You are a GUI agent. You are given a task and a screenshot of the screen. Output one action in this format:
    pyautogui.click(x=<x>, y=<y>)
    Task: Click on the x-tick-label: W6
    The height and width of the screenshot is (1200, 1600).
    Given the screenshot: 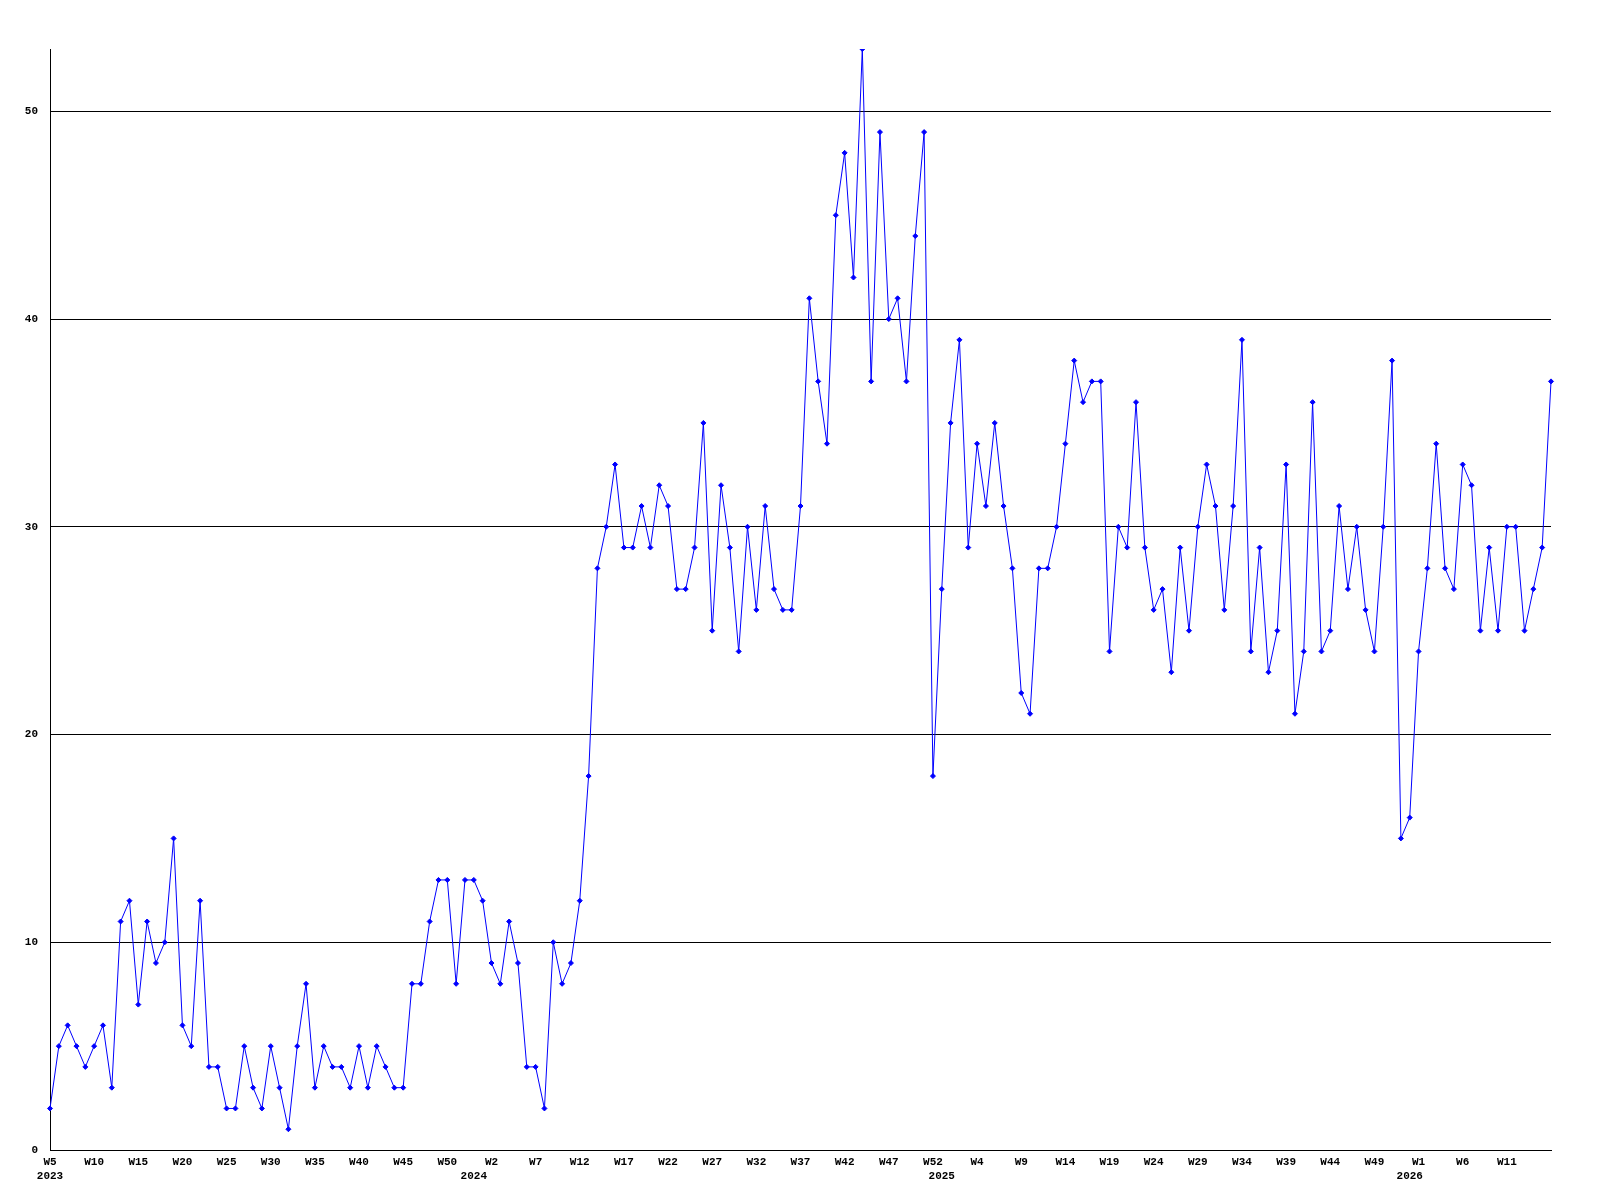 What is the action you would take?
    pyautogui.click(x=1463, y=1162)
    